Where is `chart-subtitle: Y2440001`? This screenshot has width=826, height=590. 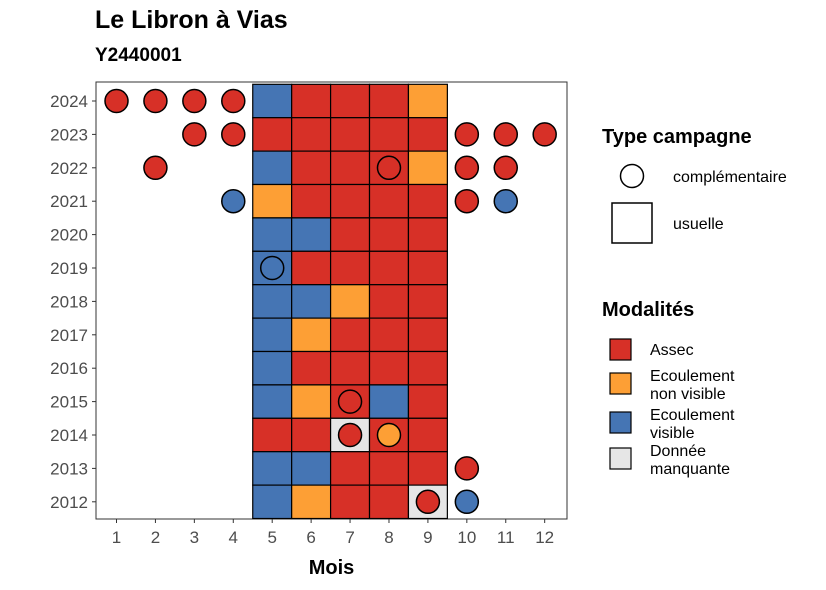 chart-subtitle: Y2440001 is located at coordinates (138, 55).